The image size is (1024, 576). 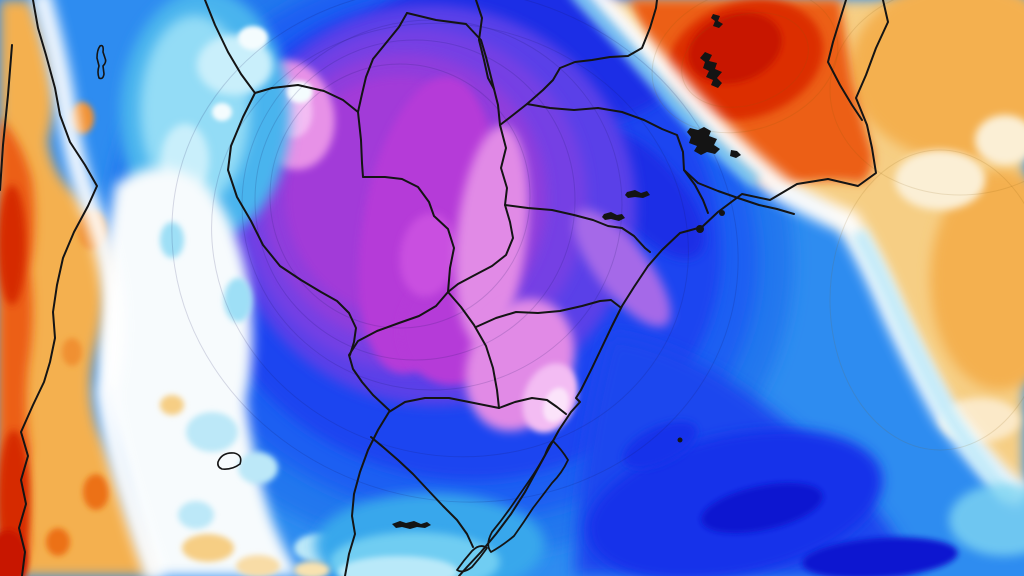 I want to click on warm-band-west, so click(x=76, y=288).